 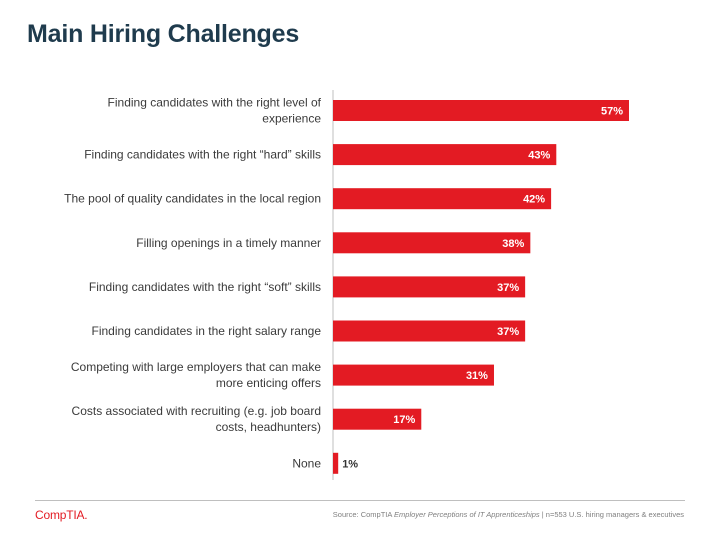 What do you see at coordinates (268, 427) in the screenshot?
I see `category-label-line: costs, headhunters)` at bounding box center [268, 427].